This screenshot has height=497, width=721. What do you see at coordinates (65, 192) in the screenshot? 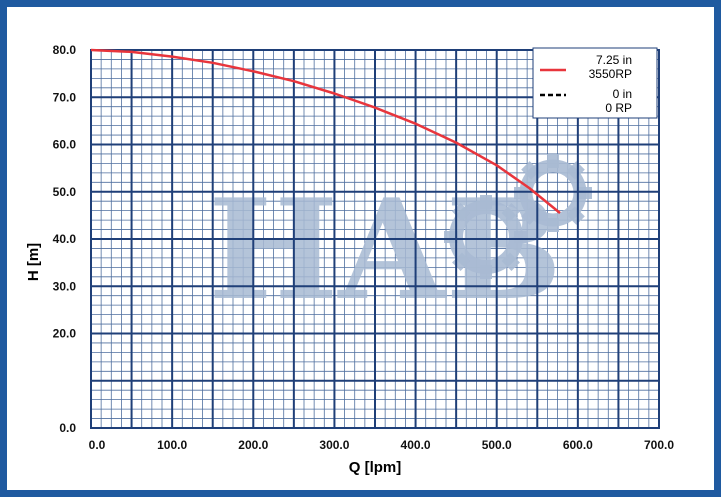
I see `y-tick-label: 50.0` at bounding box center [65, 192].